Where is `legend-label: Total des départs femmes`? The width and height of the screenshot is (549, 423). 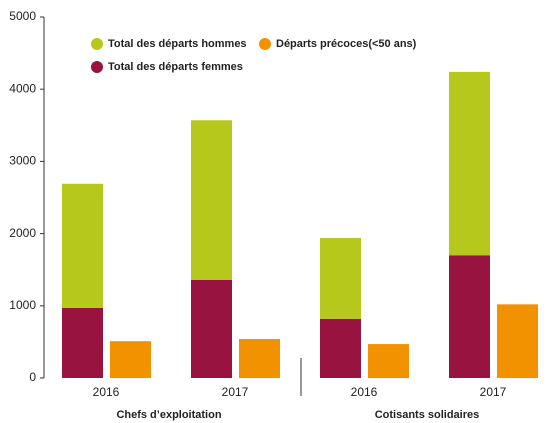 legend-label: Total des départs femmes is located at coordinates (175, 67).